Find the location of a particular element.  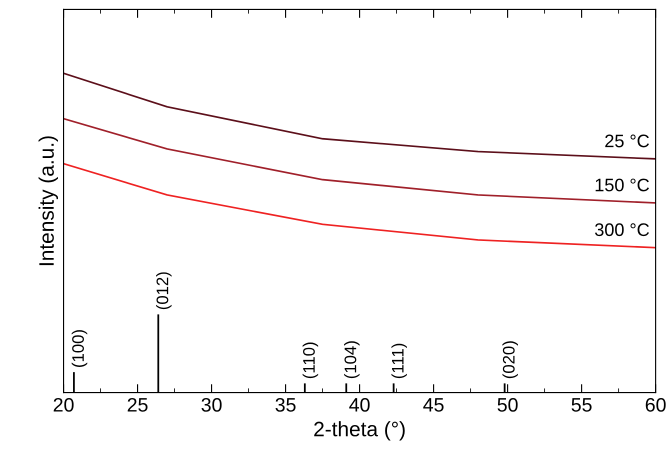

x-tick-label: 40 is located at coordinates (359, 405).